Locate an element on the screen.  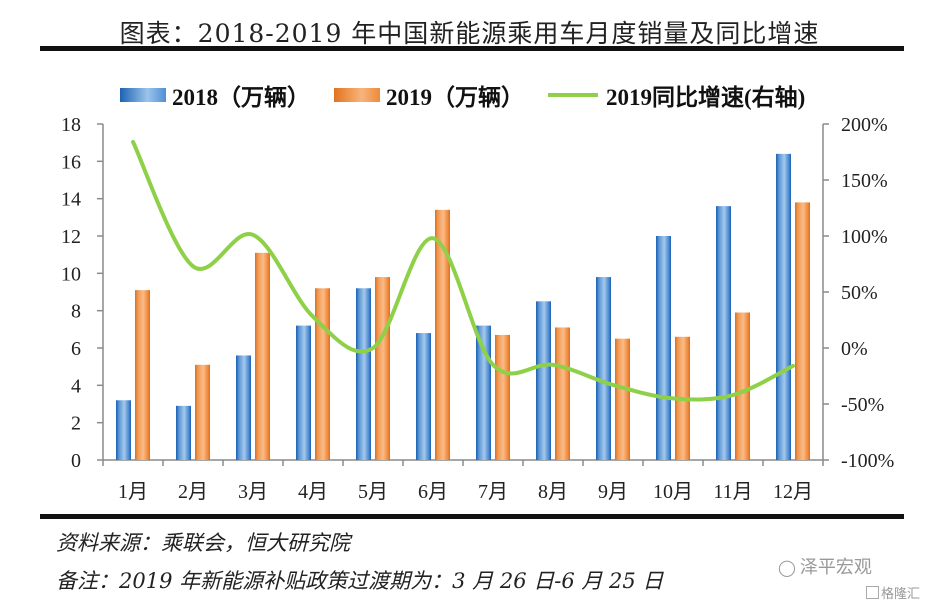
y-left-tick-label: 12 is located at coordinates (71, 237).